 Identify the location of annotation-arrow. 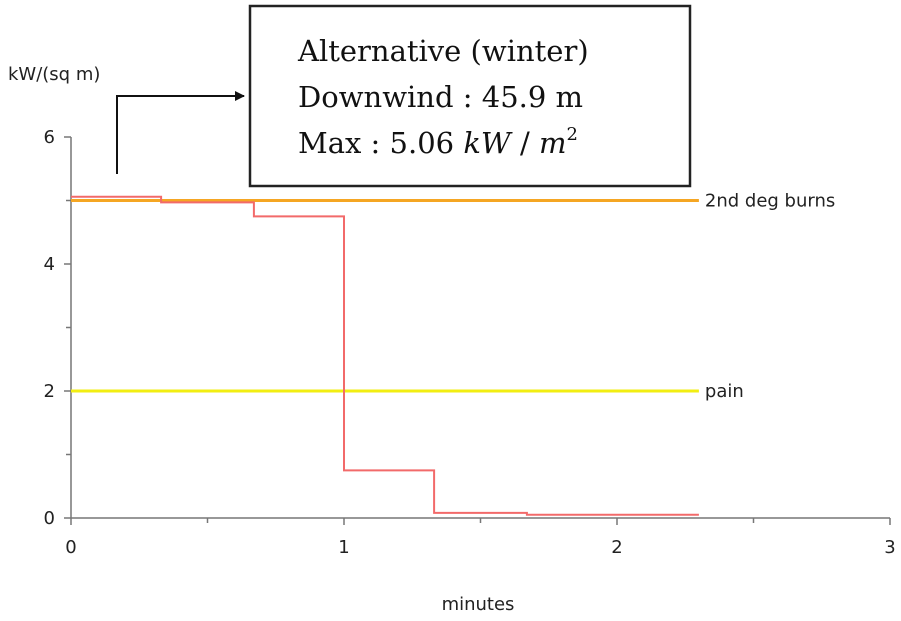
(180, 132).